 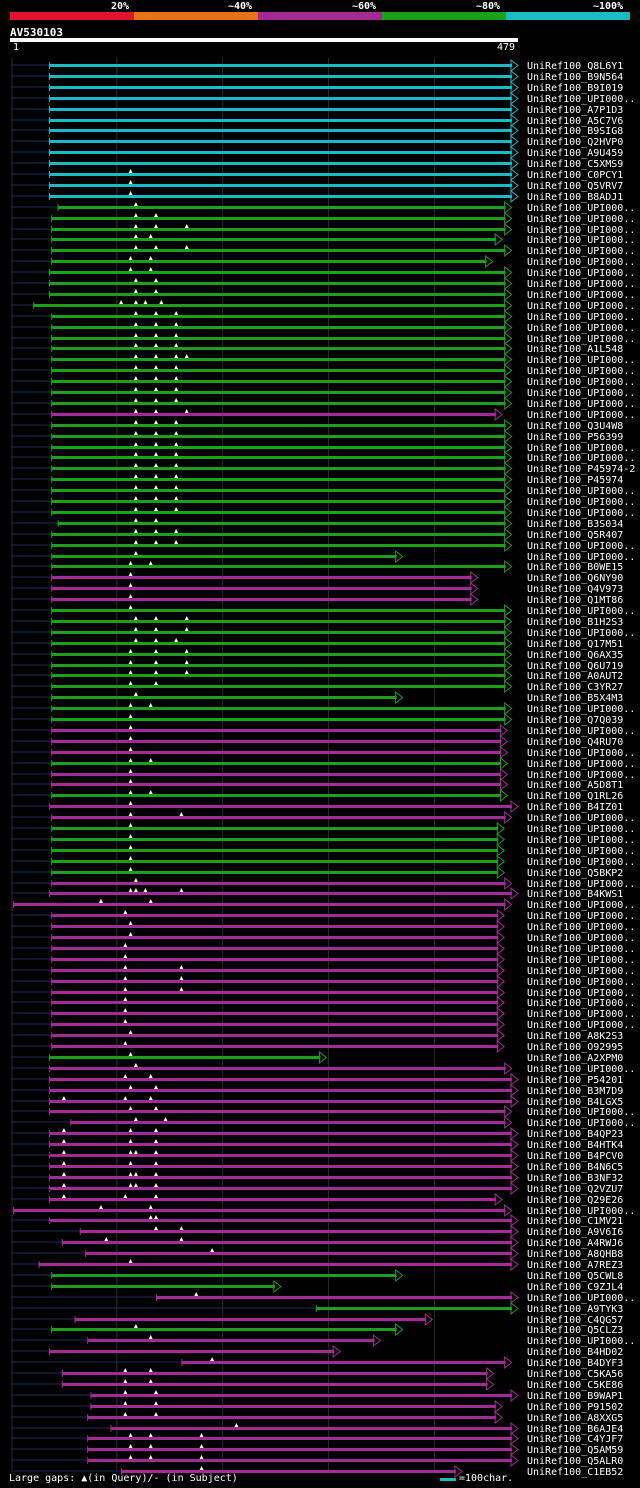 I want to click on hit-row: UniRef100_A9TYK3, so click(x=317, y=1308).